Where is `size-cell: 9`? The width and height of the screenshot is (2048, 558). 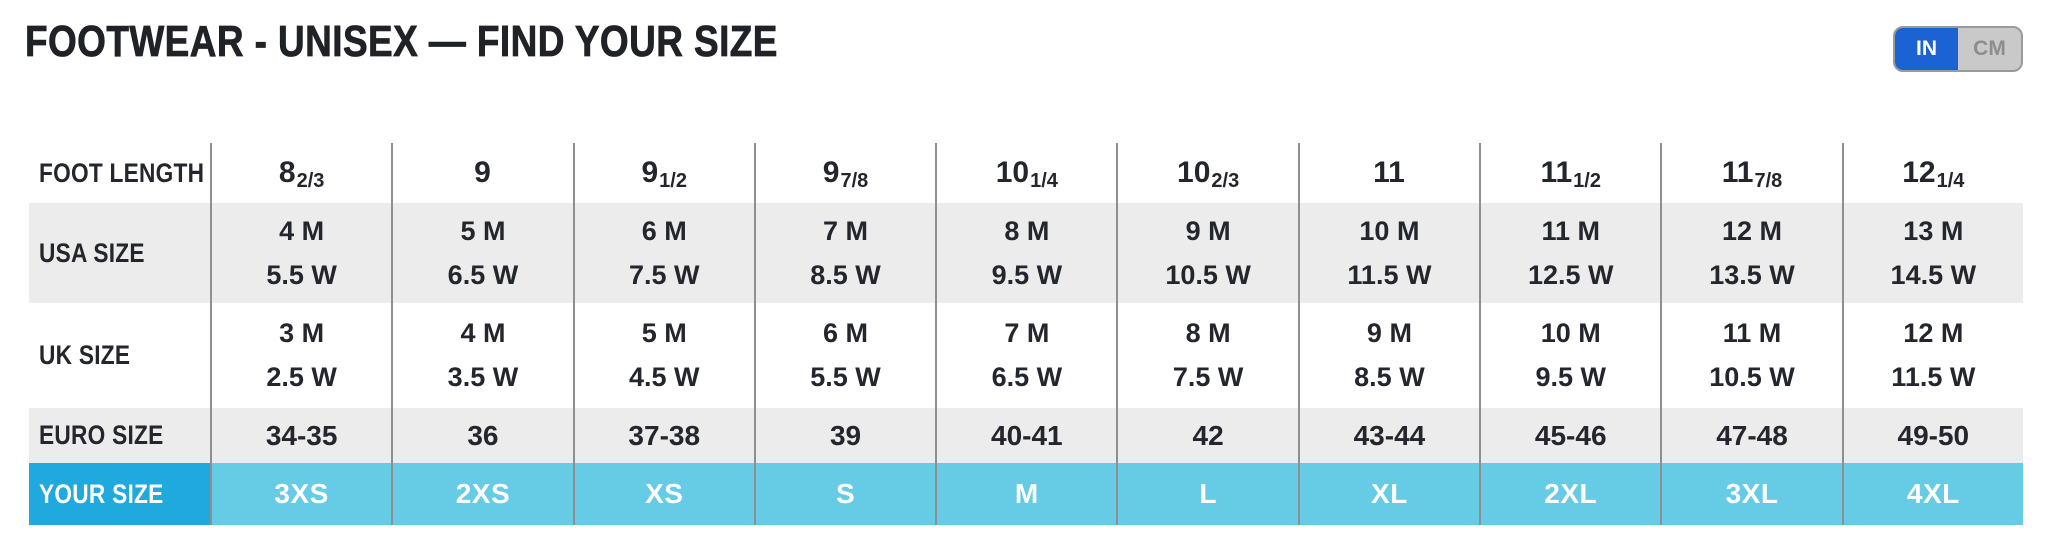
size-cell: 9 is located at coordinates (484, 173).